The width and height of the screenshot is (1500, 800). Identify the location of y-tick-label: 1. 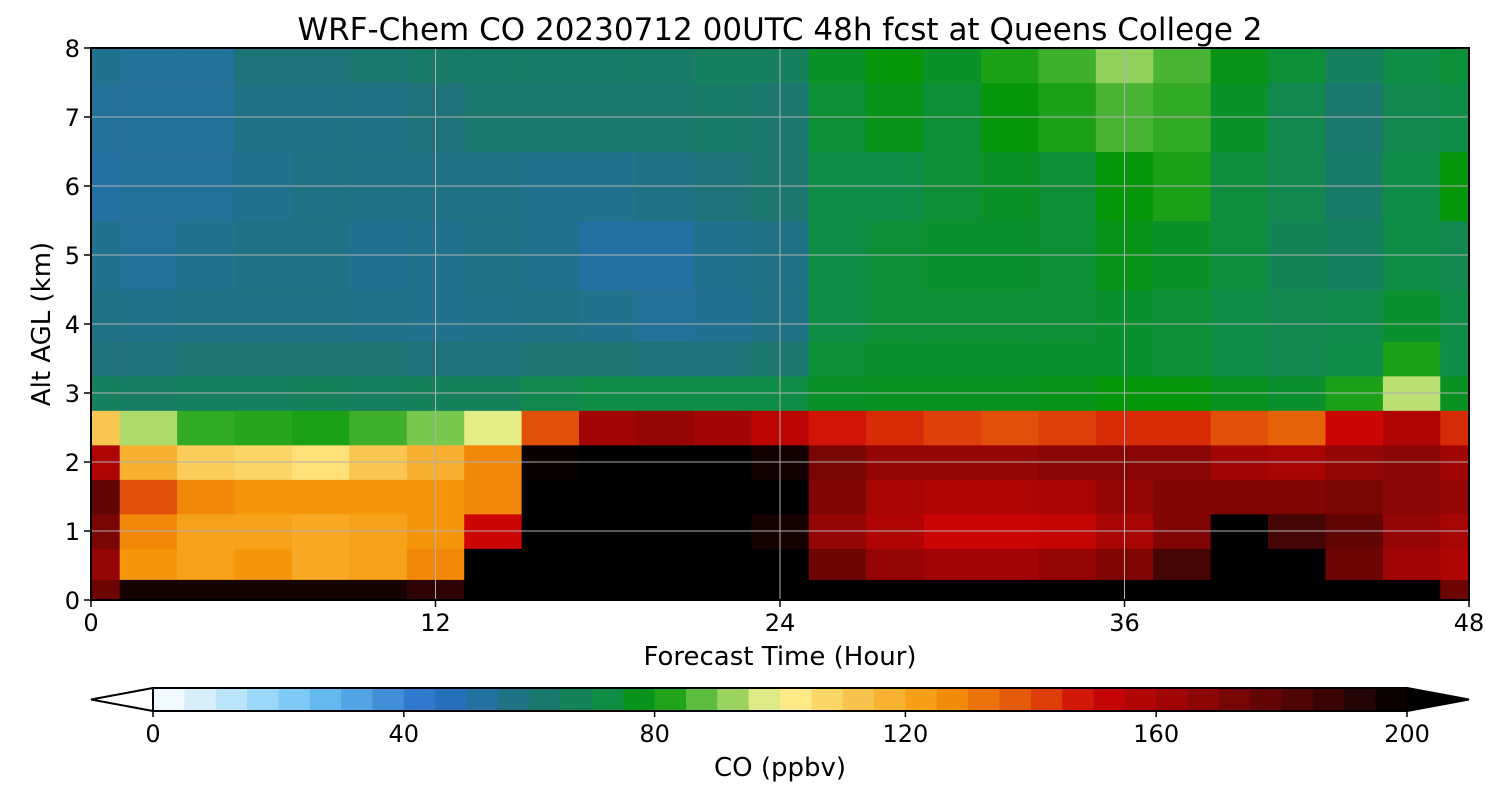
(72, 532).